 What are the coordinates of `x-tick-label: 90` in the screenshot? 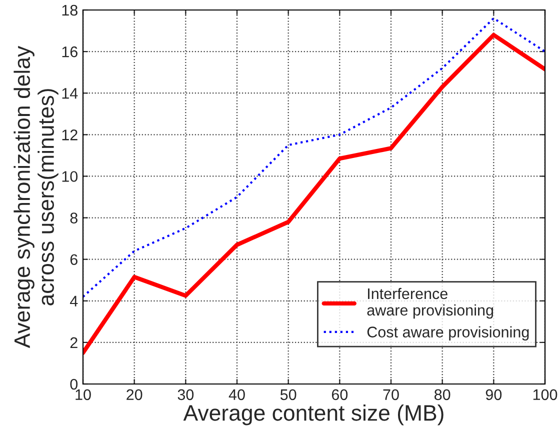 It's located at (494, 394).